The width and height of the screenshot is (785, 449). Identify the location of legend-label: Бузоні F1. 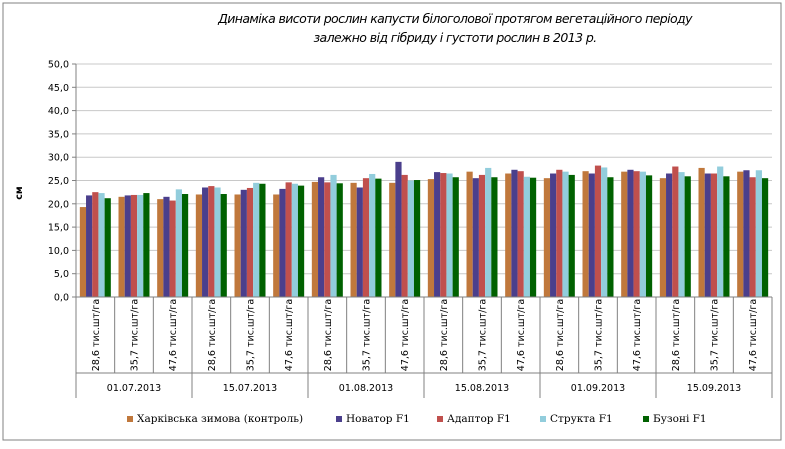
(680, 419).